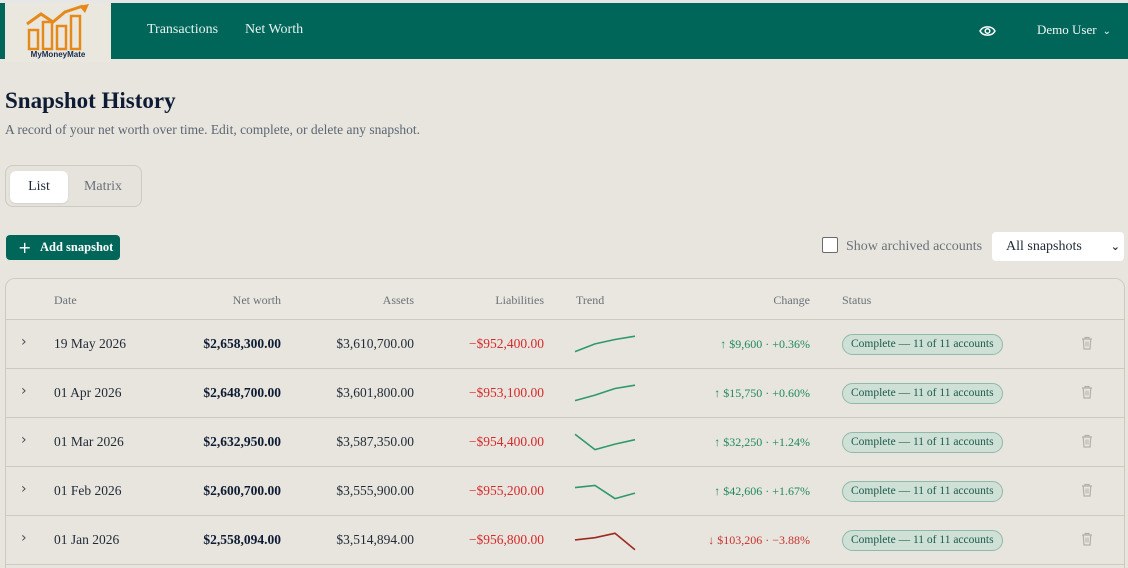  I want to click on row-change: ↑ $15,750 · +0.60%, so click(762, 393).